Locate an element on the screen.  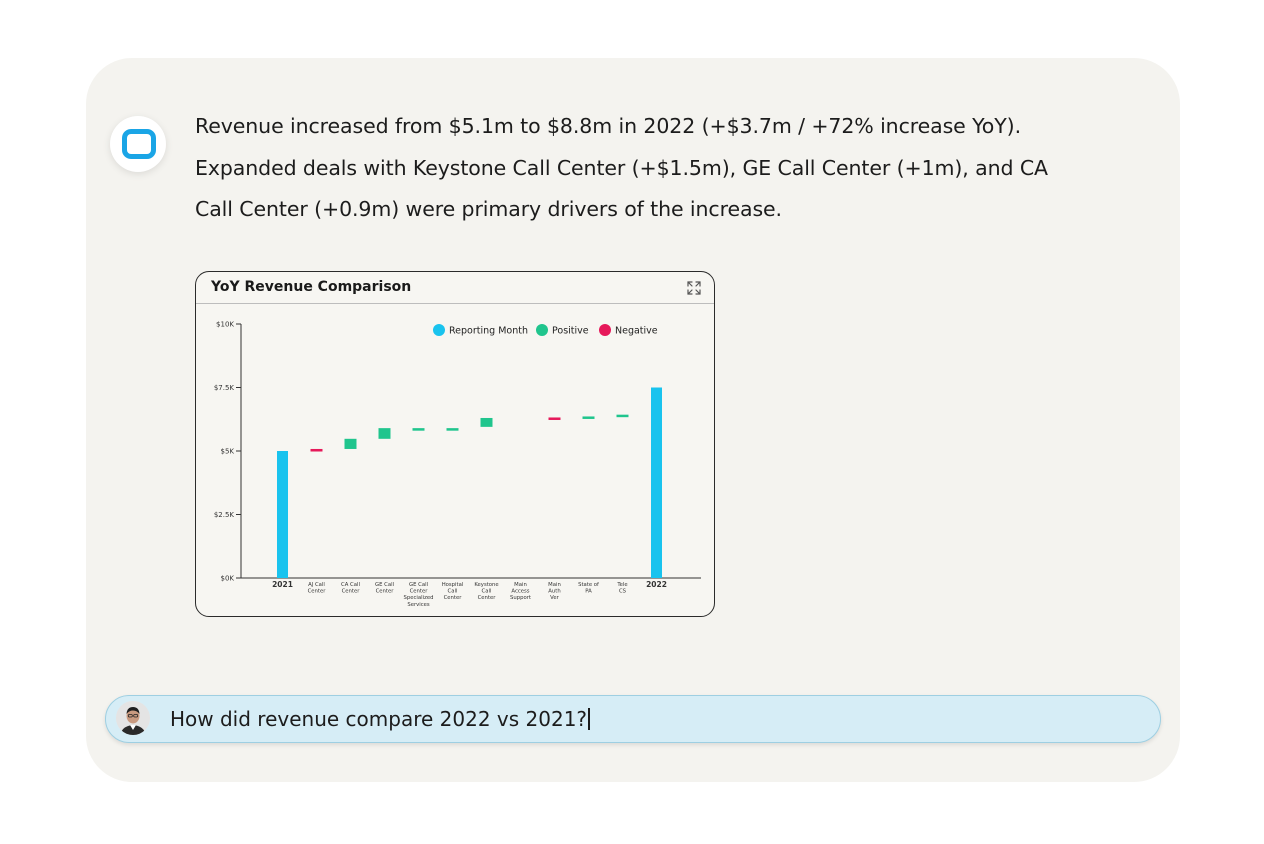
x-tick-label: CA Call is located at coordinates (350, 585).